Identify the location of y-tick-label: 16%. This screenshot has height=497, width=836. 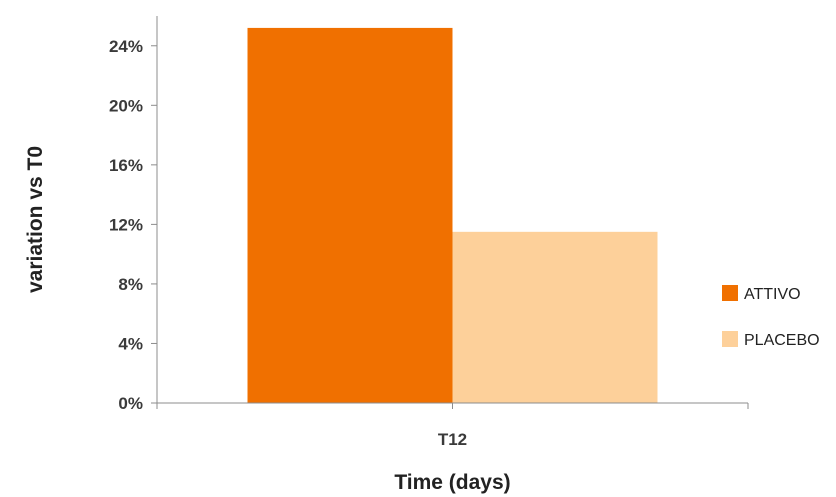
(126, 165).